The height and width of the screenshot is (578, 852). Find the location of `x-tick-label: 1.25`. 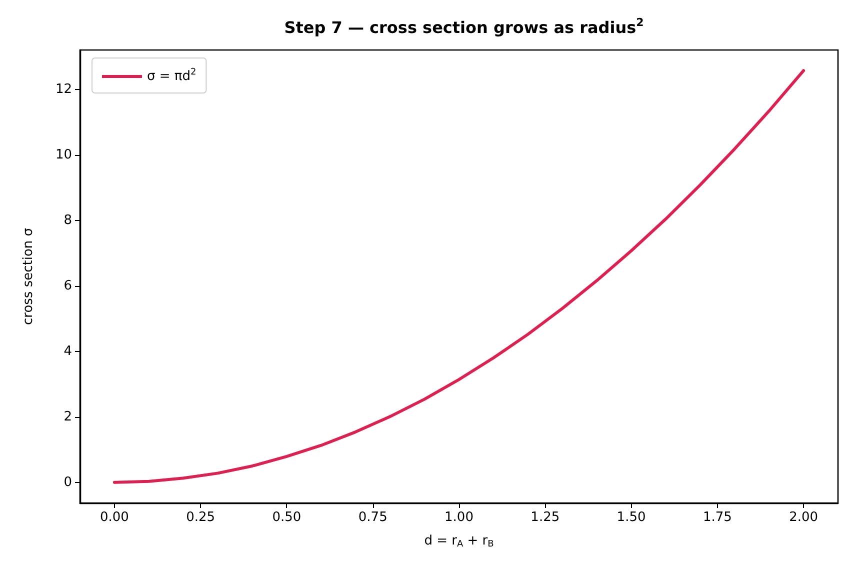

x-tick-label: 1.25 is located at coordinates (545, 517).